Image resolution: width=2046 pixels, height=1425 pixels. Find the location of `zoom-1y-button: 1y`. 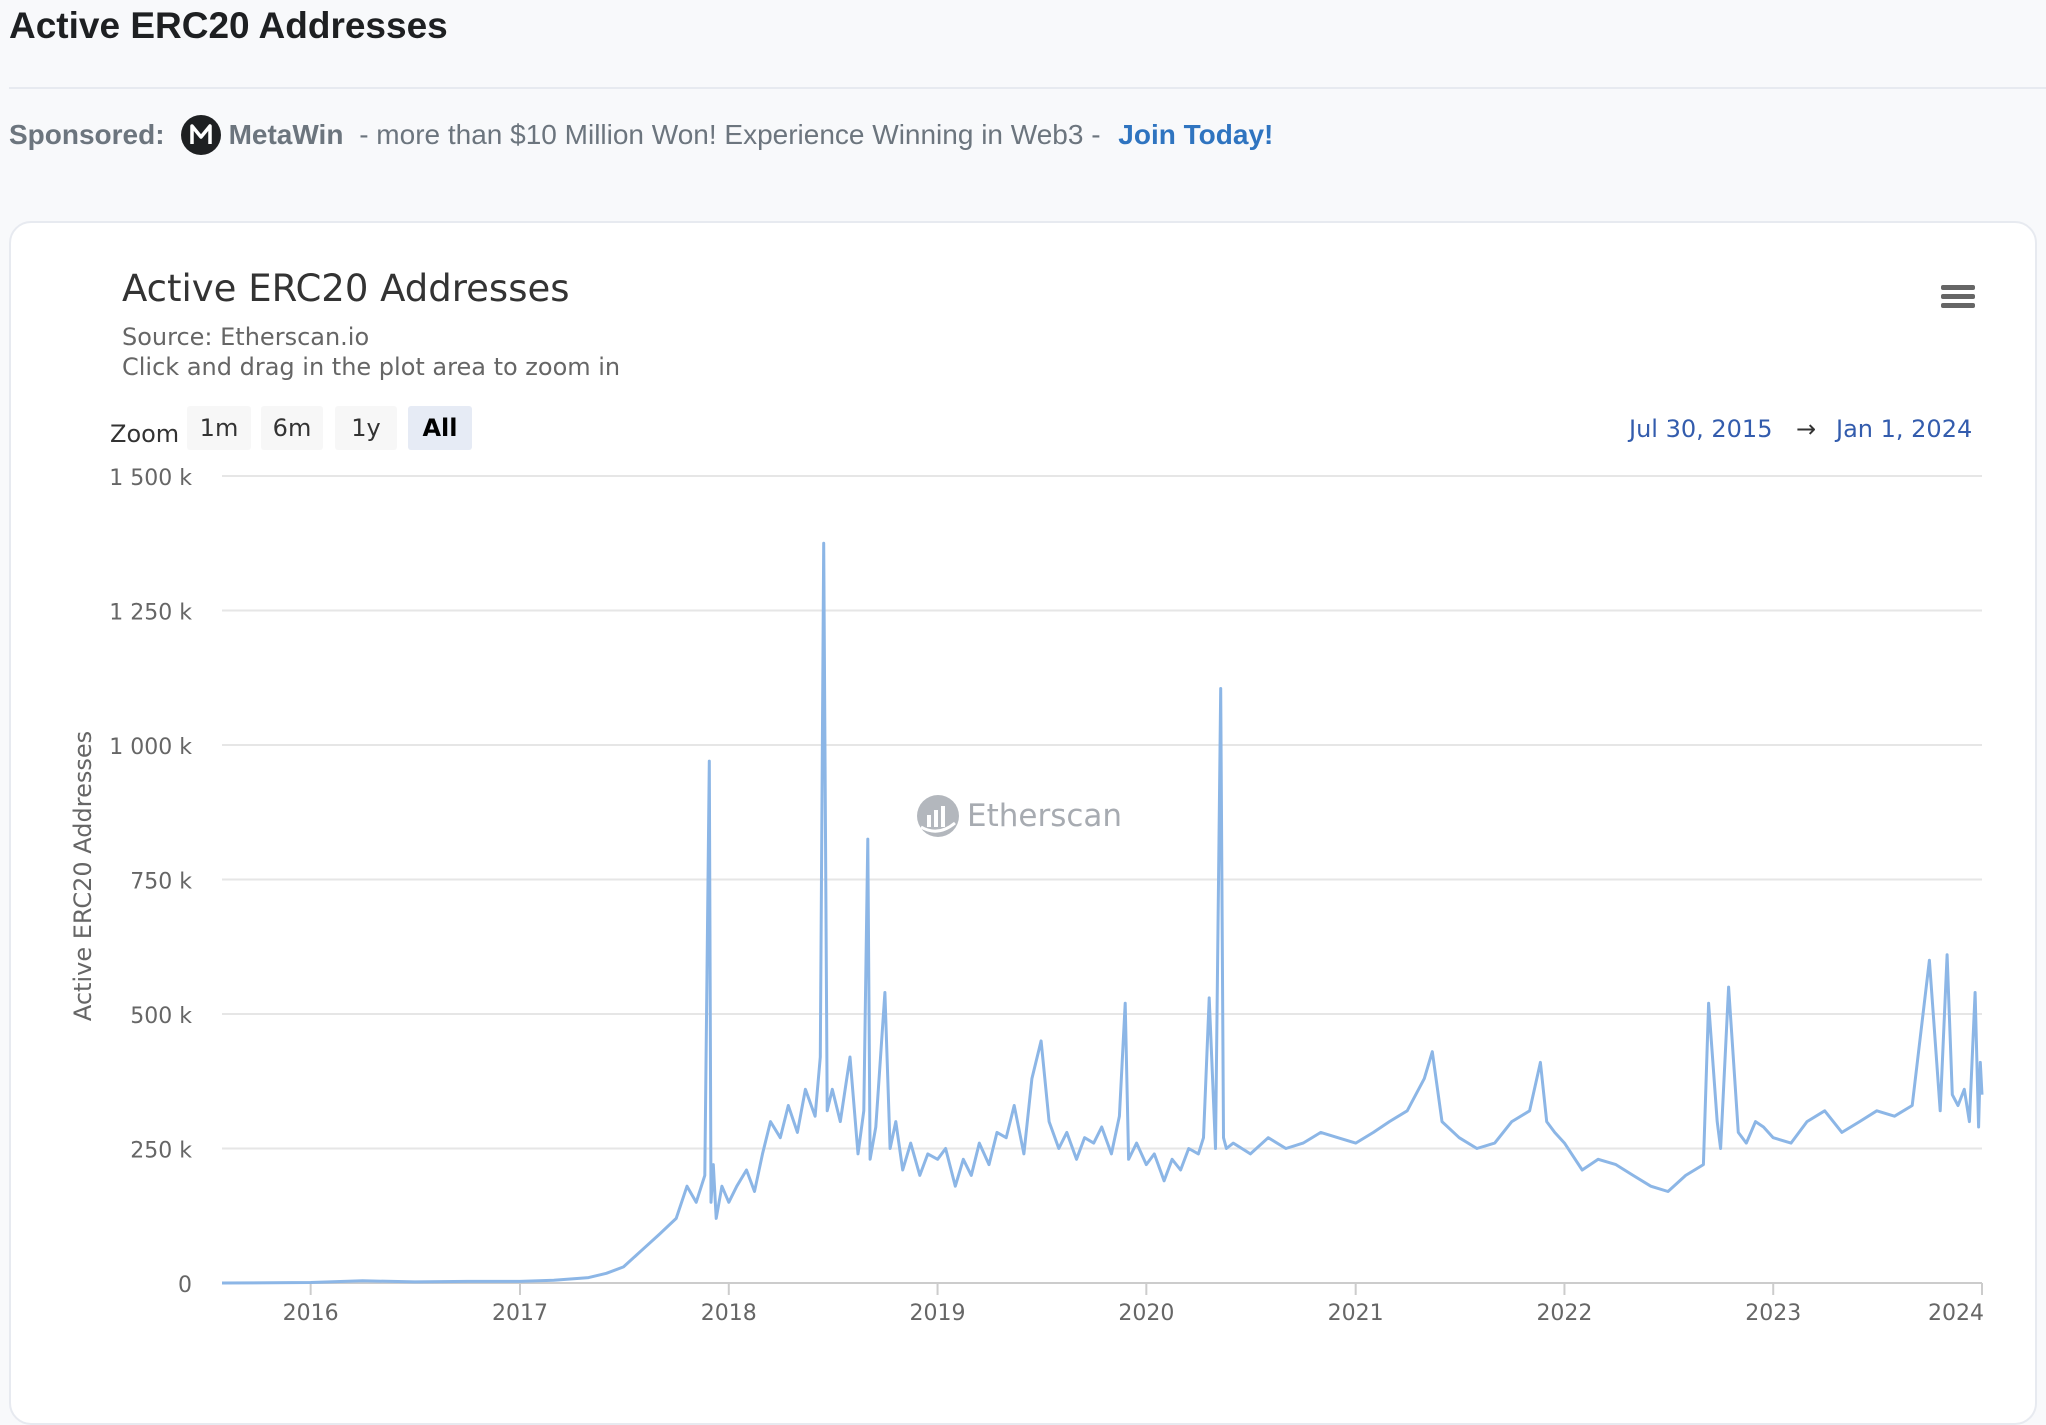

zoom-1y-button: 1y is located at coordinates (366, 428).